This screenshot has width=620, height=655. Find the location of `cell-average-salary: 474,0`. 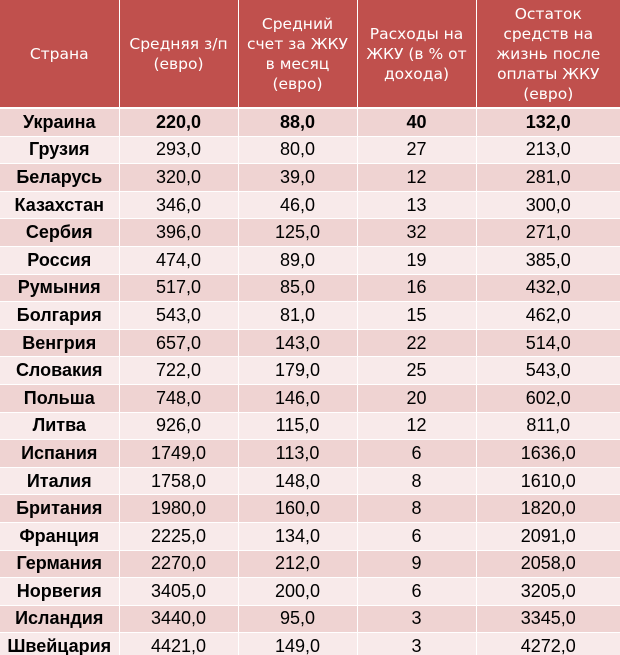

cell-average-salary: 474,0 is located at coordinates (179, 260).